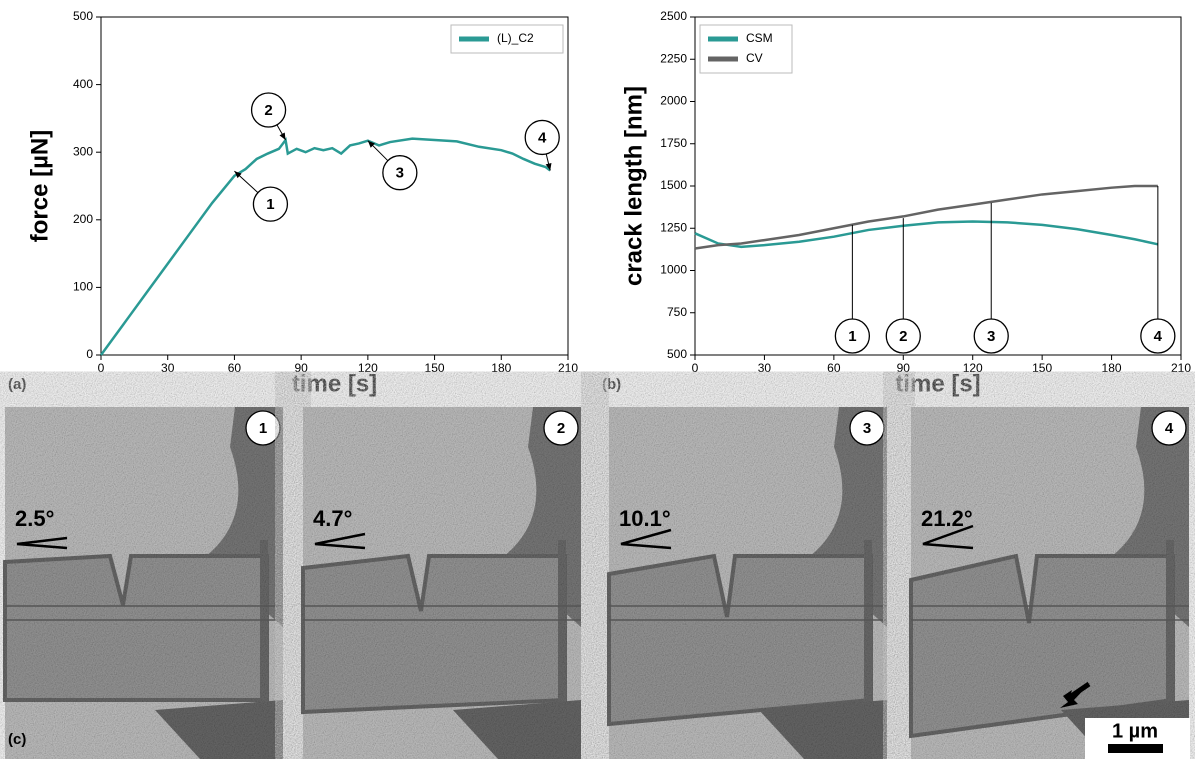  What do you see at coordinates (34, 518) in the screenshot?
I see `angle-label: 2.5°` at bounding box center [34, 518].